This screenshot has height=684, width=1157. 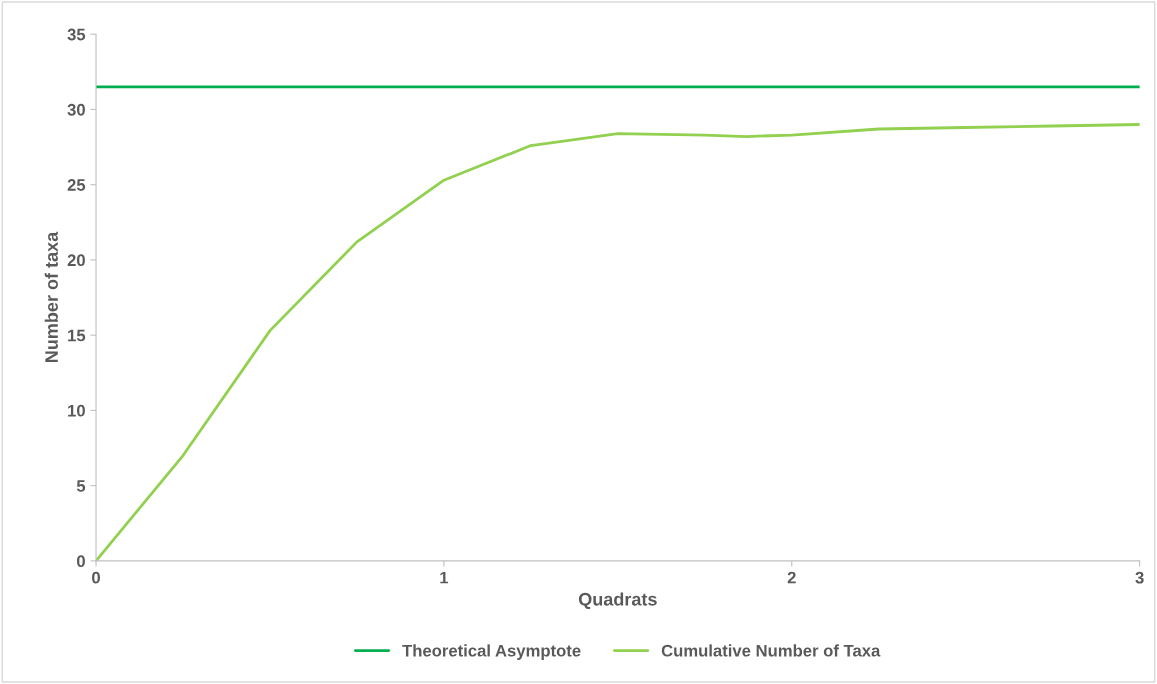 What do you see at coordinates (791, 577) in the screenshot?
I see `x-tick-label: 2` at bounding box center [791, 577].